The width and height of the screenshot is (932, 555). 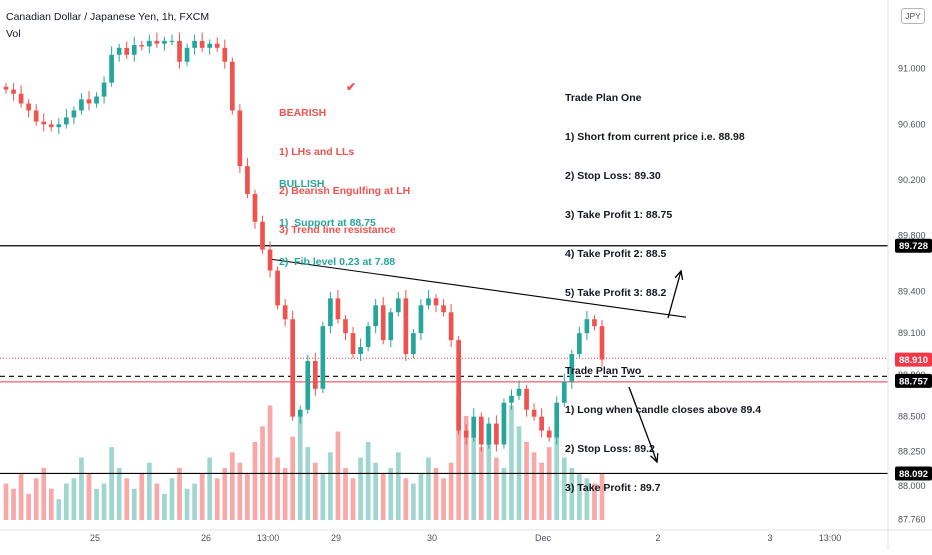 What do you see at coordinates (345, 191) in the screenshot?
I see `bearish-item: 2) Bearish Engulfing at LH` at bounding box center [345, 191].